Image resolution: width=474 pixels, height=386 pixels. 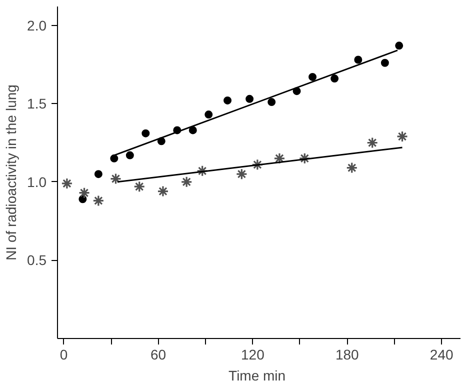 I want to click on x-tick-label: 0, so click(x=64, y=354).